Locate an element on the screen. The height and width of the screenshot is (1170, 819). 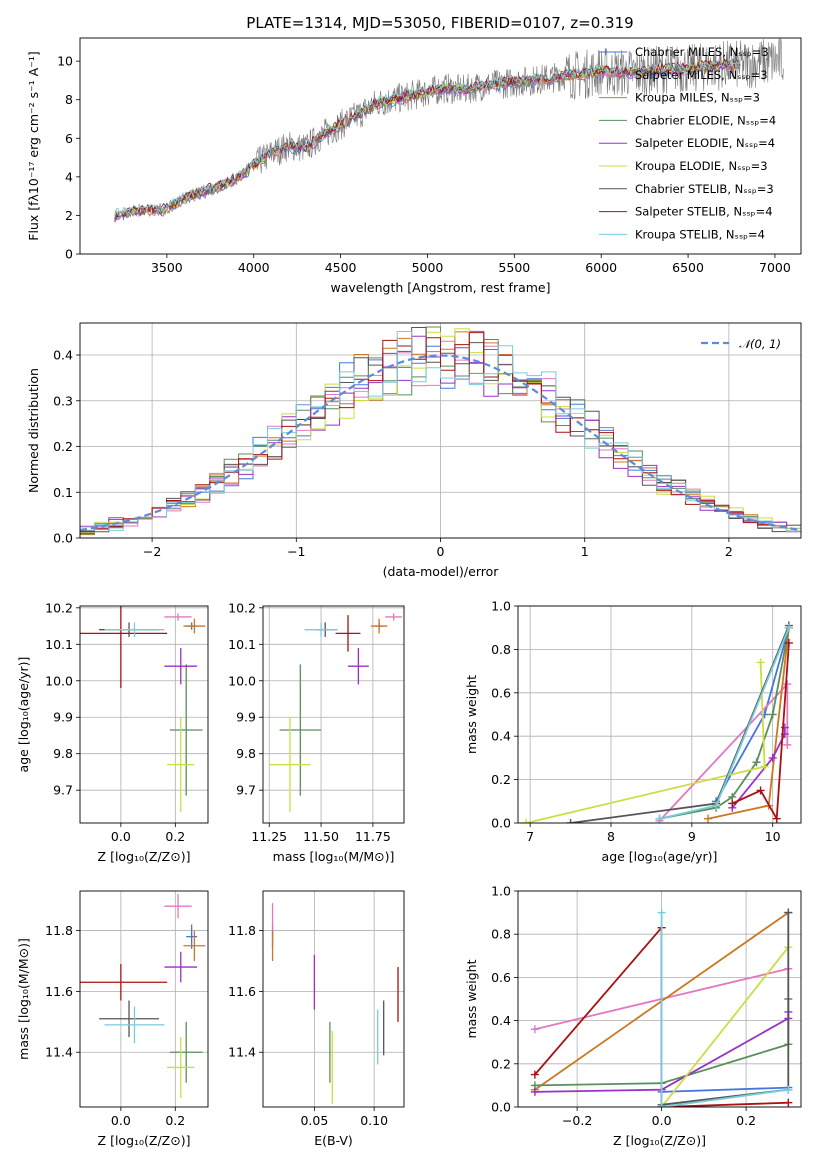
legend-entry: Kroupa MILES, Nₛₛₚ=3 is located at coordinates (697, 98).